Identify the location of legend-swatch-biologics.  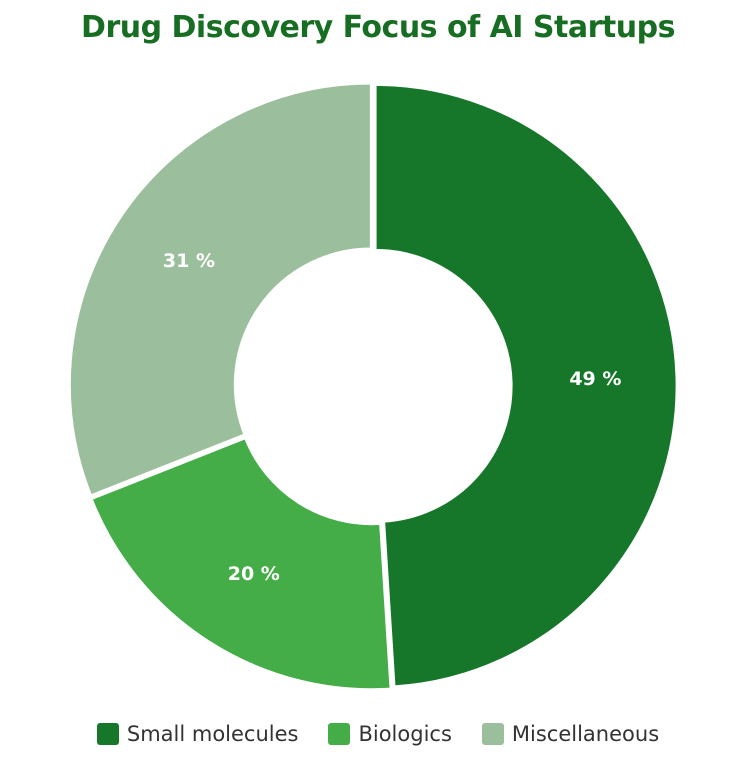
(339, 734).